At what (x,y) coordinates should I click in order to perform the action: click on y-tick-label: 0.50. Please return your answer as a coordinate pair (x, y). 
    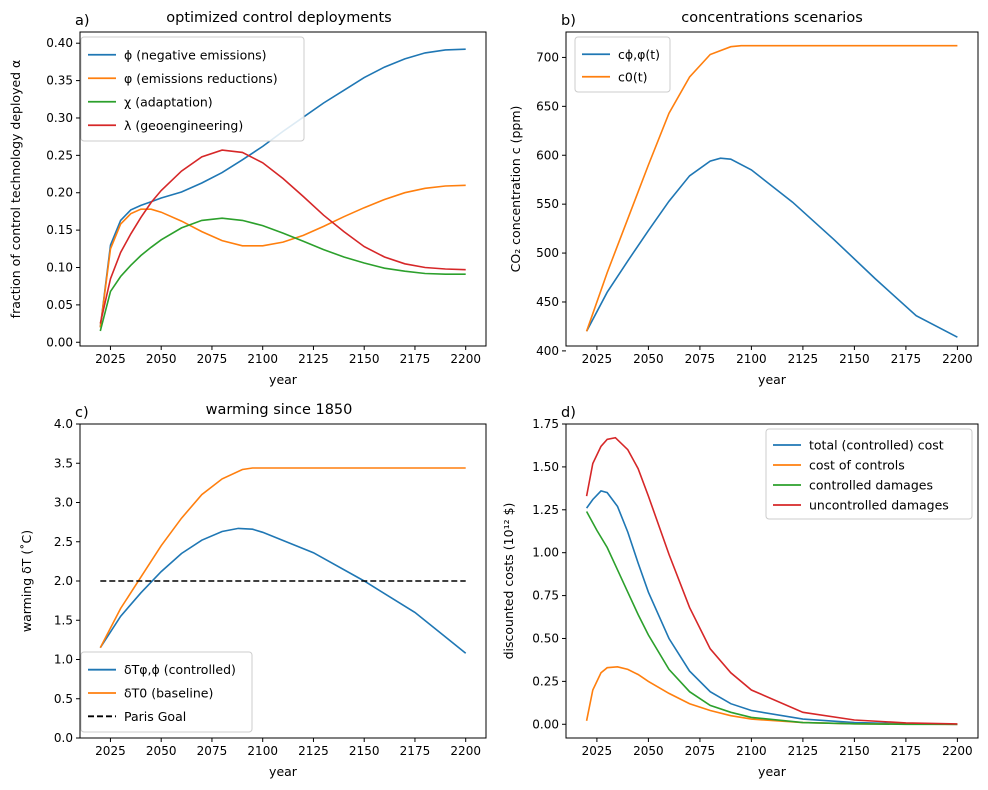
    Looking at the image, I should click on (545, 638).